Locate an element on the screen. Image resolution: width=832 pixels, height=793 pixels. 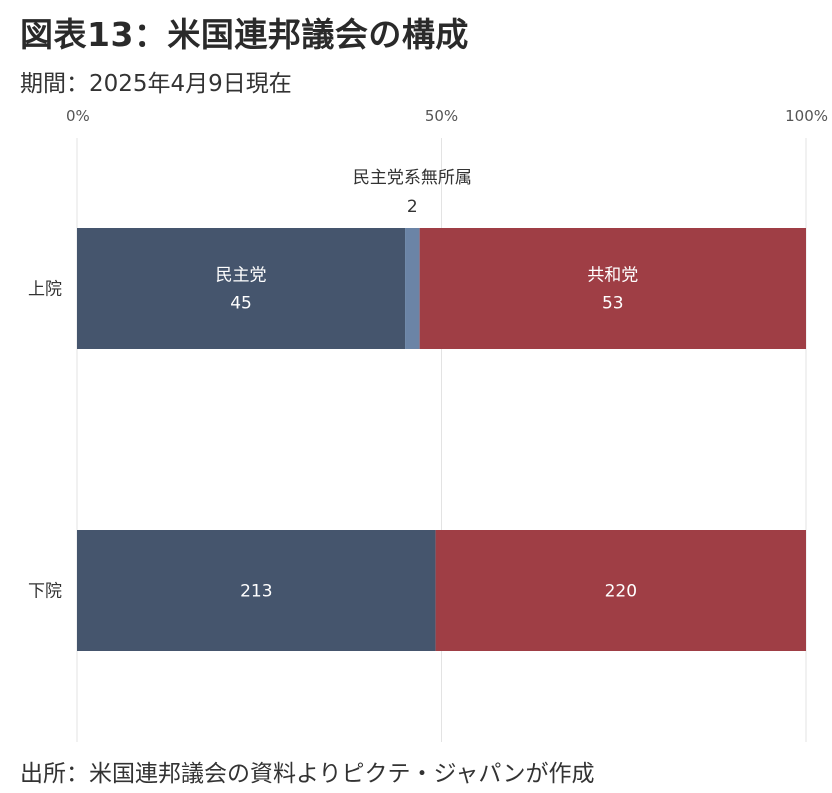
data-label: 213 is located at coordinates (256, 592).